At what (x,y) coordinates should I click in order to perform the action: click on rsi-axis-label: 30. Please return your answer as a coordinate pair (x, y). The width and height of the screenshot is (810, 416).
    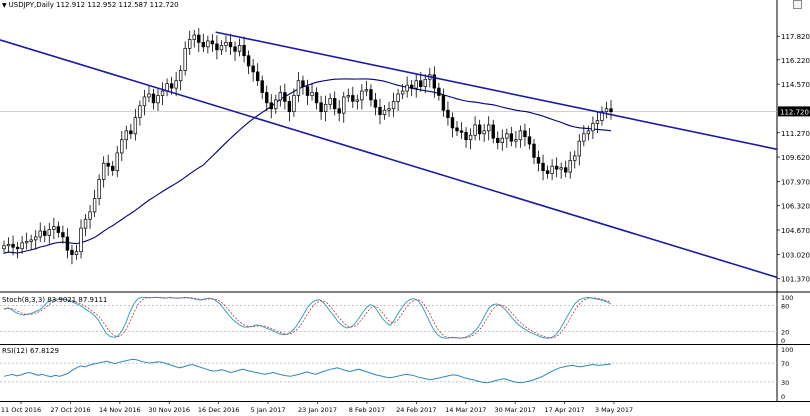
    Looking at the image, I should click on (785, 383).